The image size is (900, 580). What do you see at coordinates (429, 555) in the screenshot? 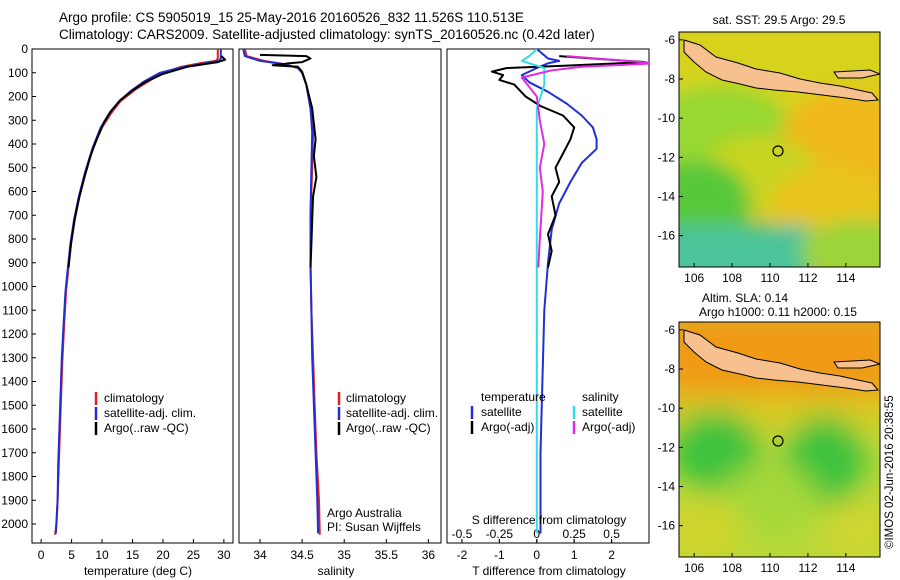
I see `x-tick-label: 36` at bounding box center [429, 555].